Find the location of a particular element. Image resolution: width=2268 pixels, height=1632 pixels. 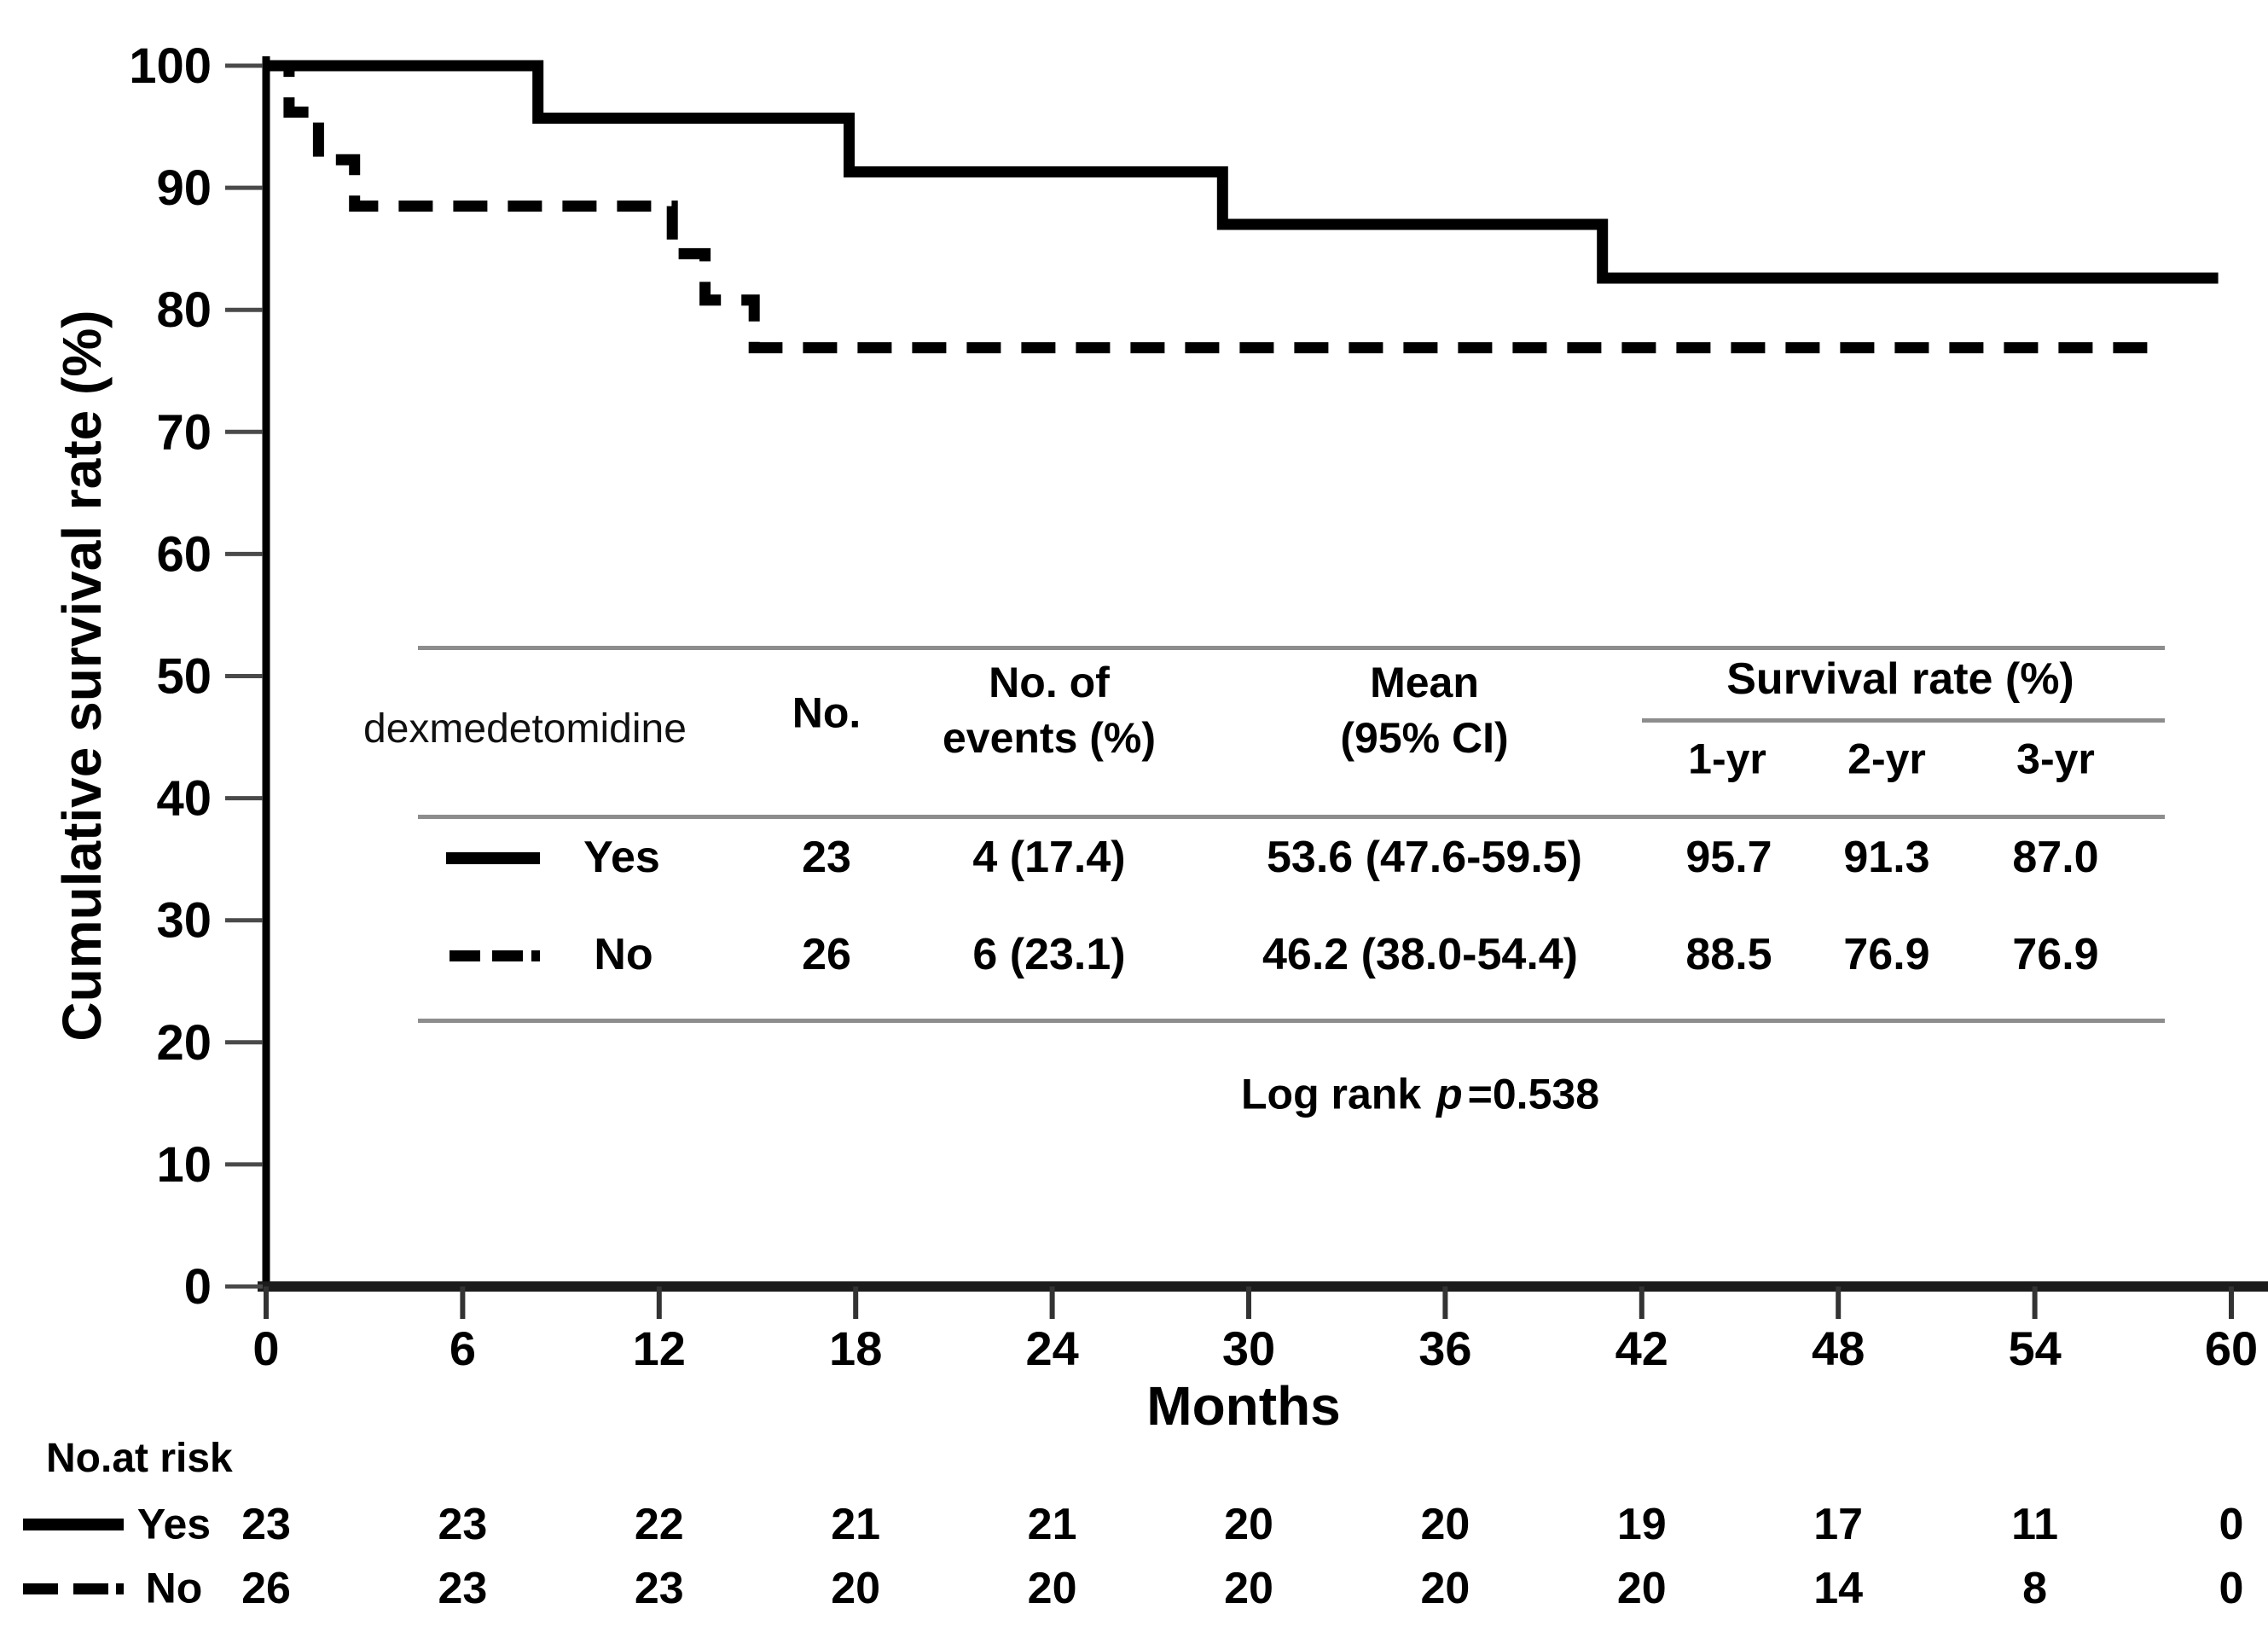

x-tick-label: 0 is located at coordinates (265, 1348).